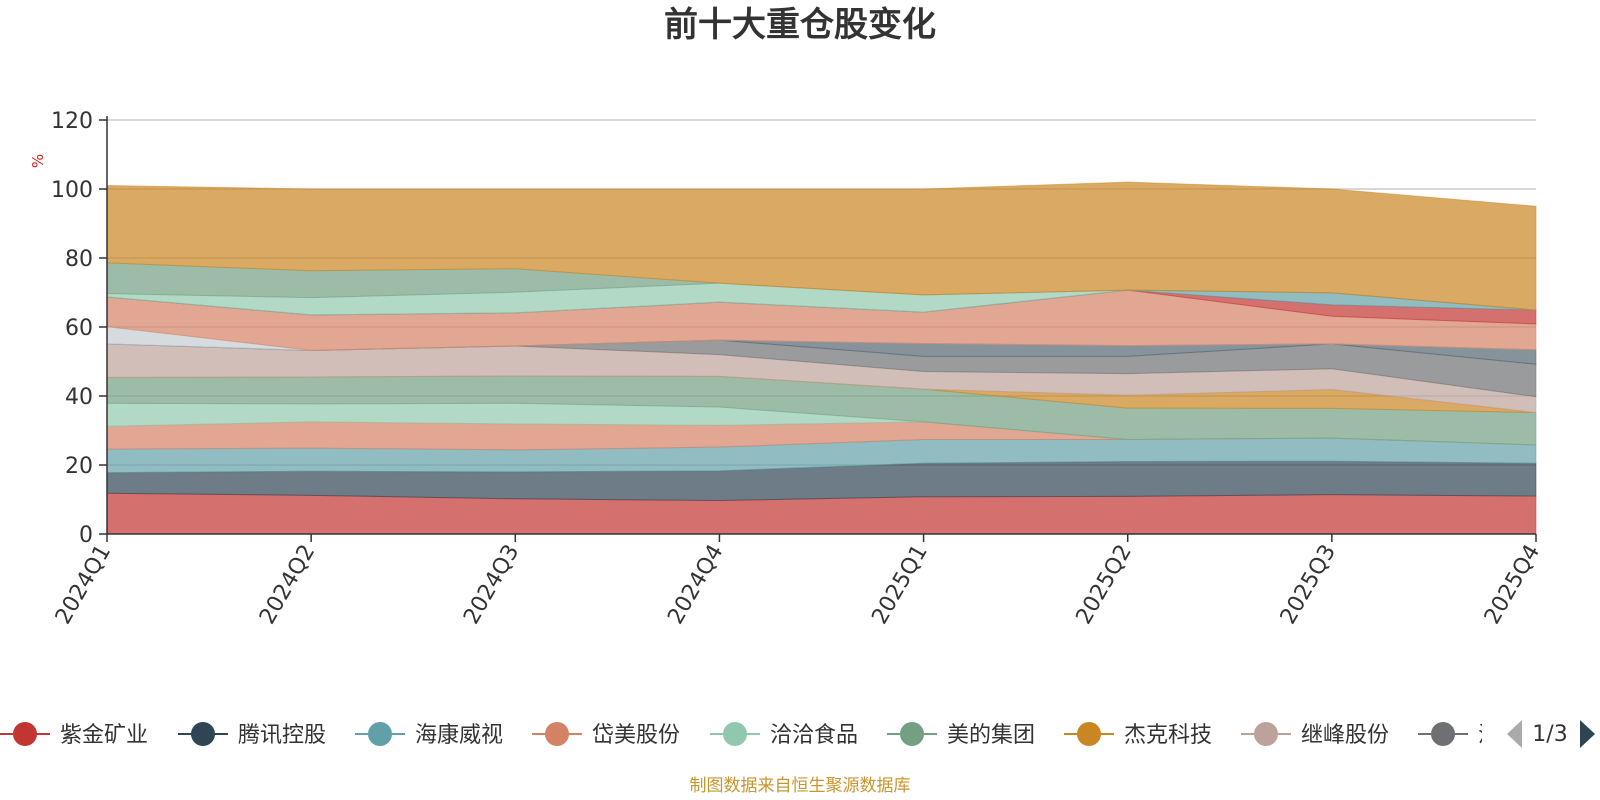 The image size is (1600, 800). What do you see at coordinates (282, 735) in the screenshot?
I see `legend-label: 腾讯控股` at bounding box center [282, 735].